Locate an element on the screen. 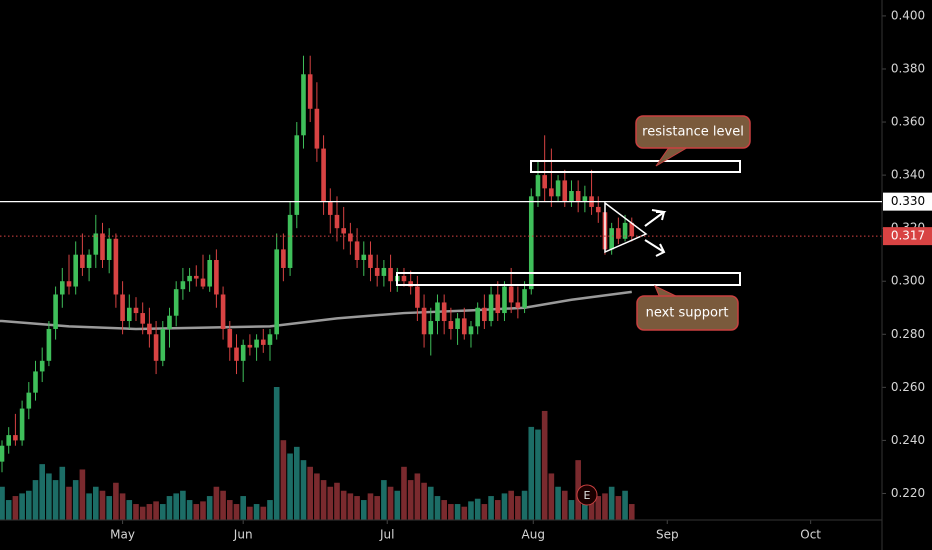 The width and height of the screenshot is (932, 550). arrow-up-shaft is located at coordinates (654, 219).